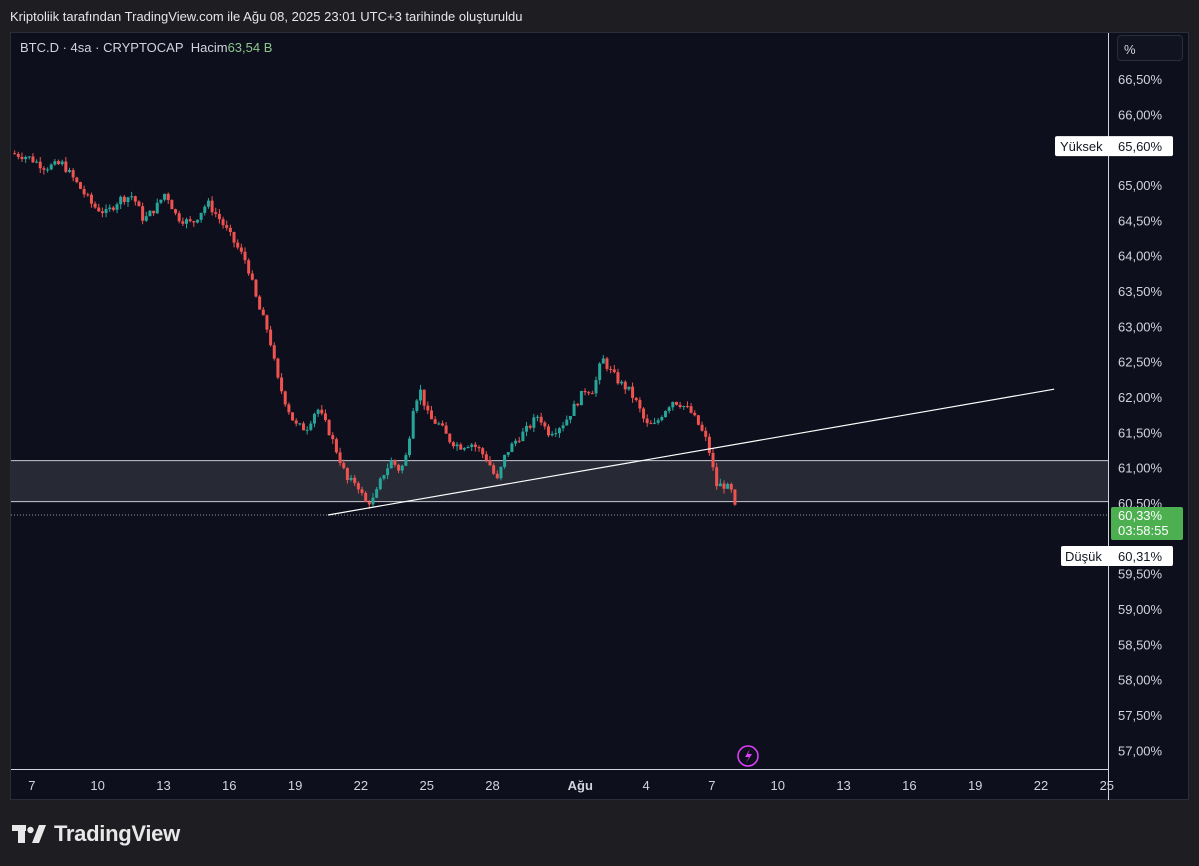 This screenshot has width=1199, height=866. What do you see at coordinates (559, 481) in the screenshot?
I see `support-zone` at bounding box center [559, 481].